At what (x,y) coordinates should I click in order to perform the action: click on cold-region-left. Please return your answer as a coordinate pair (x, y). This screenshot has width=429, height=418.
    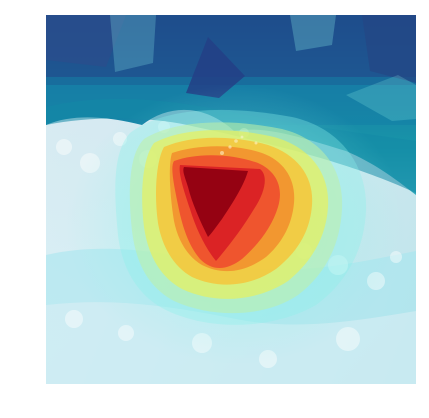
    Looking at the image, I should click on (86, 41).